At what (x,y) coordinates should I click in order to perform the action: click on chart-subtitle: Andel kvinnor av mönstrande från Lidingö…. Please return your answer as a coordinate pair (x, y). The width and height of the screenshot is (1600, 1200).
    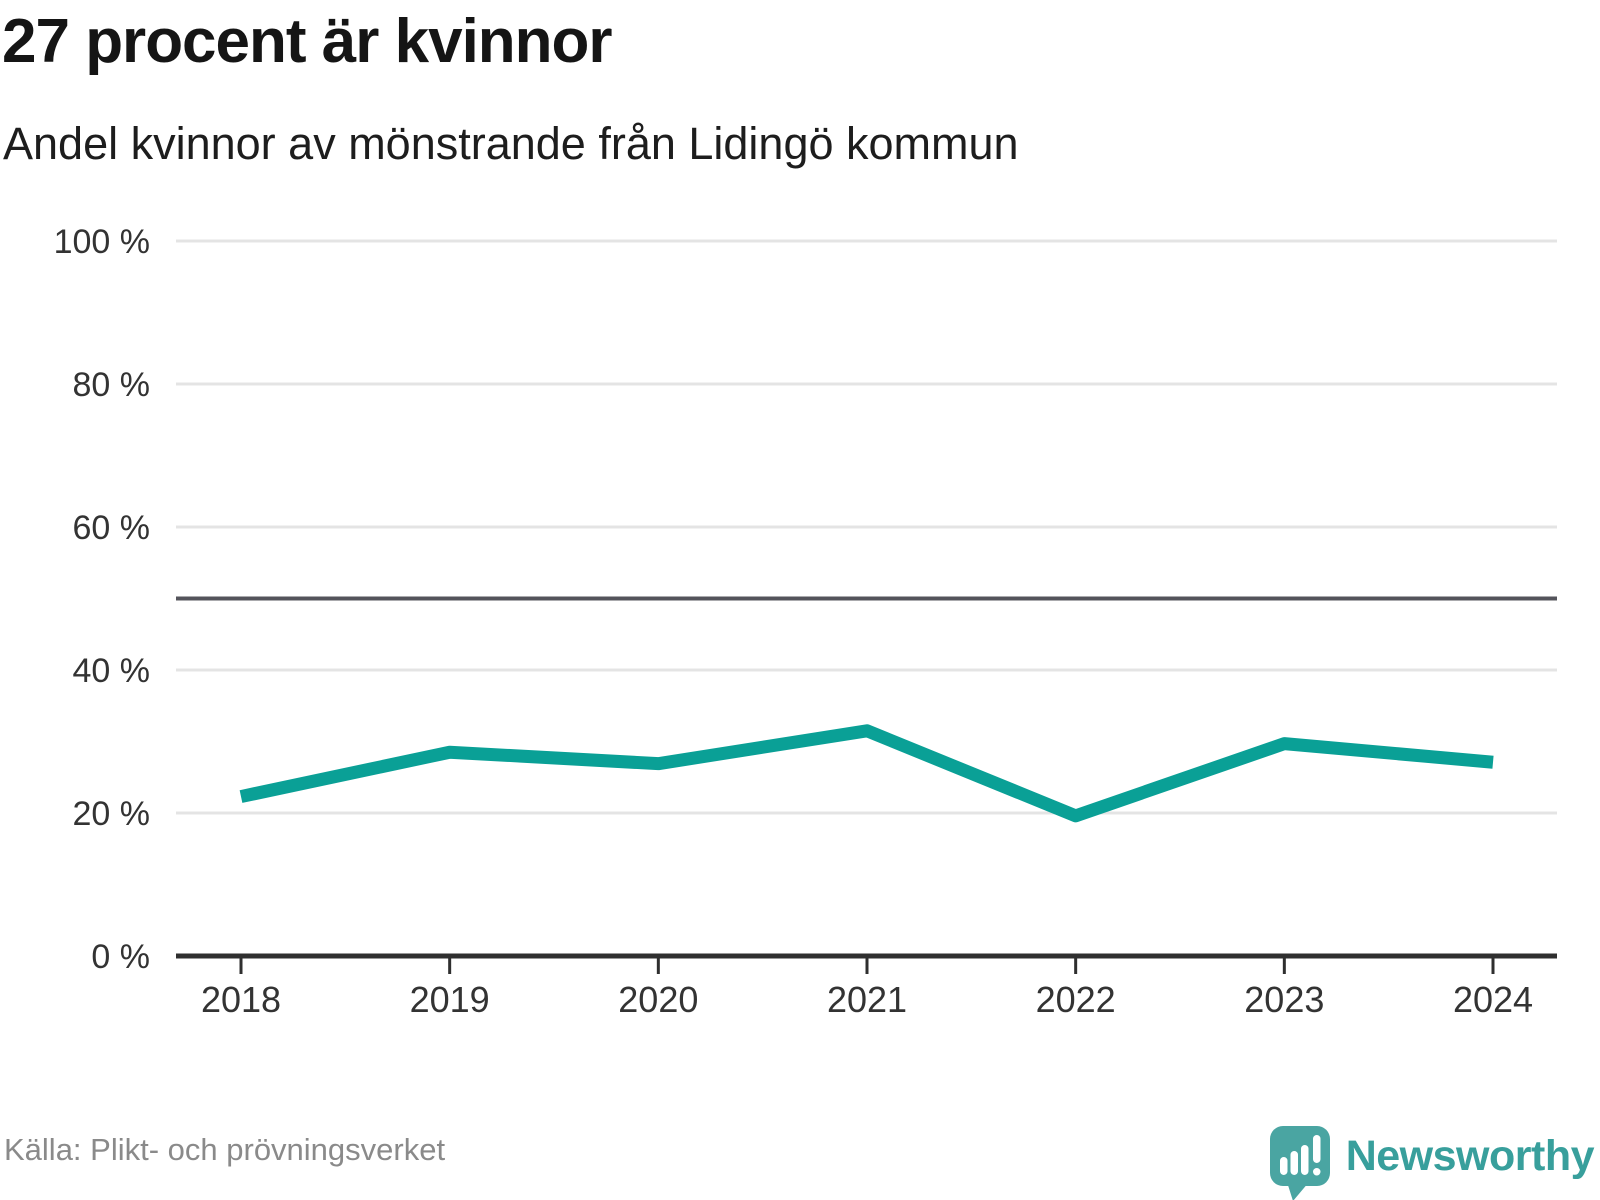
    Looking at the image, I should click on (511, 143).